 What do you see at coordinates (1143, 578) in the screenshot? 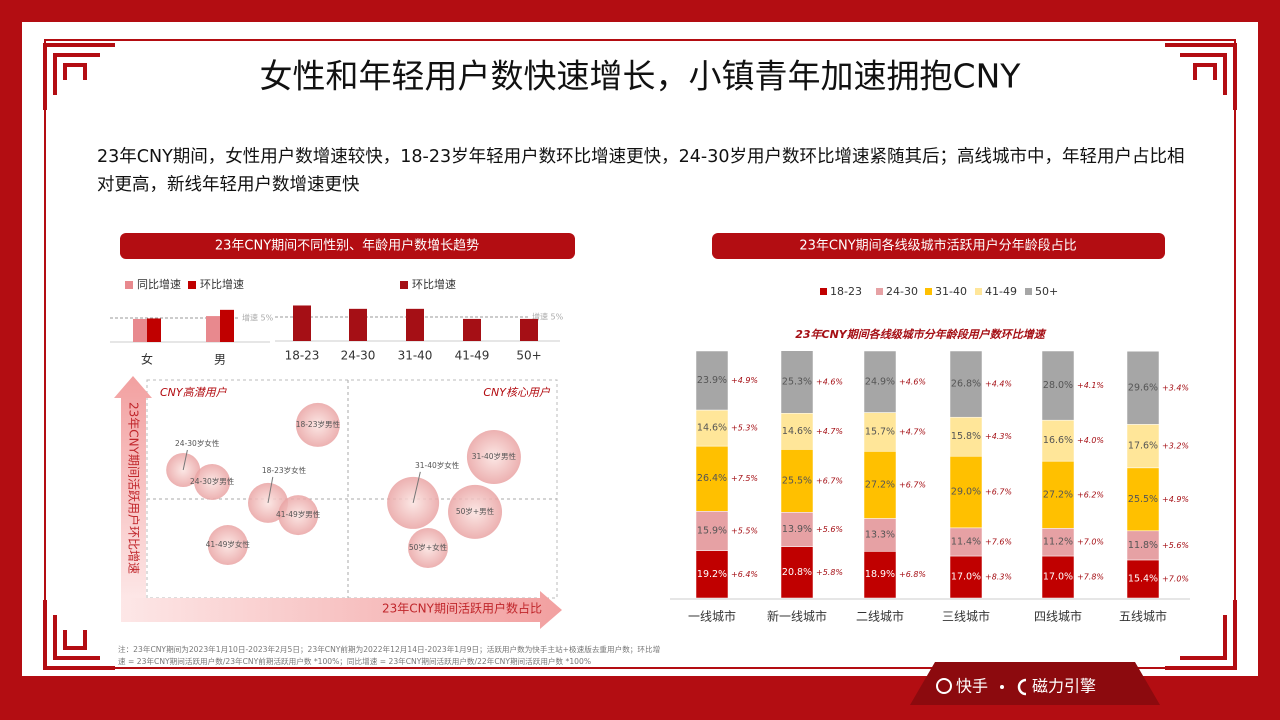
I see `segment-label: 15.4%` at bounding box center [1143, 578].